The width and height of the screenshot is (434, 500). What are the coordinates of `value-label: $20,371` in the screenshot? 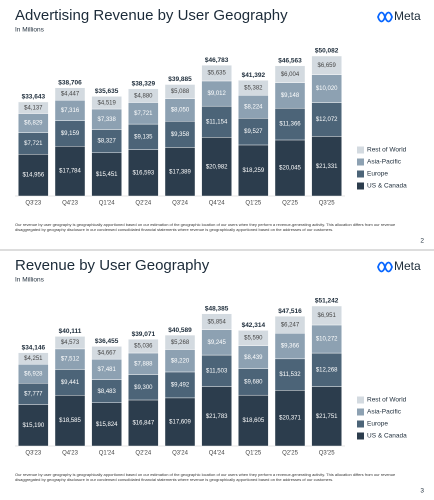 It's located at (290, 419).